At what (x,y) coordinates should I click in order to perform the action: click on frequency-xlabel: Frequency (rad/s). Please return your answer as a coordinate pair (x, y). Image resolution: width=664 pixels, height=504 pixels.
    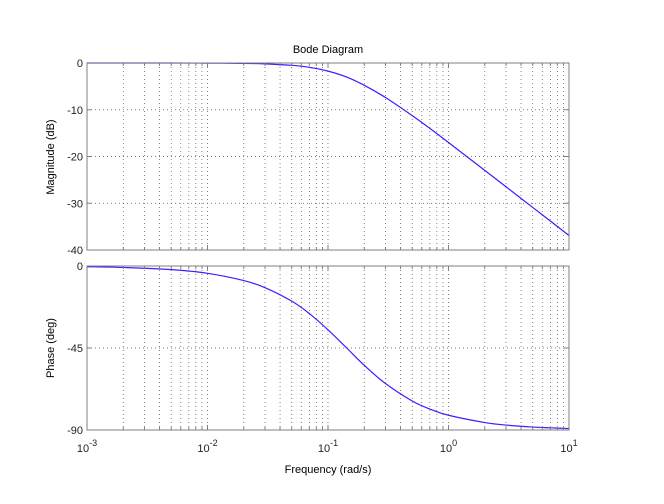
    Looking at the image, I should click on (328, 470).